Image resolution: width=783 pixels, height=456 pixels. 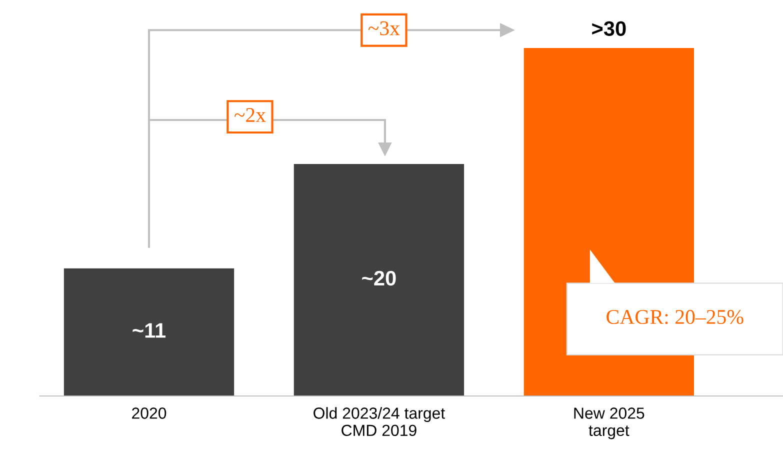 I want to click on x-tick-label: New 2025 target, so click(x=609, y=424).